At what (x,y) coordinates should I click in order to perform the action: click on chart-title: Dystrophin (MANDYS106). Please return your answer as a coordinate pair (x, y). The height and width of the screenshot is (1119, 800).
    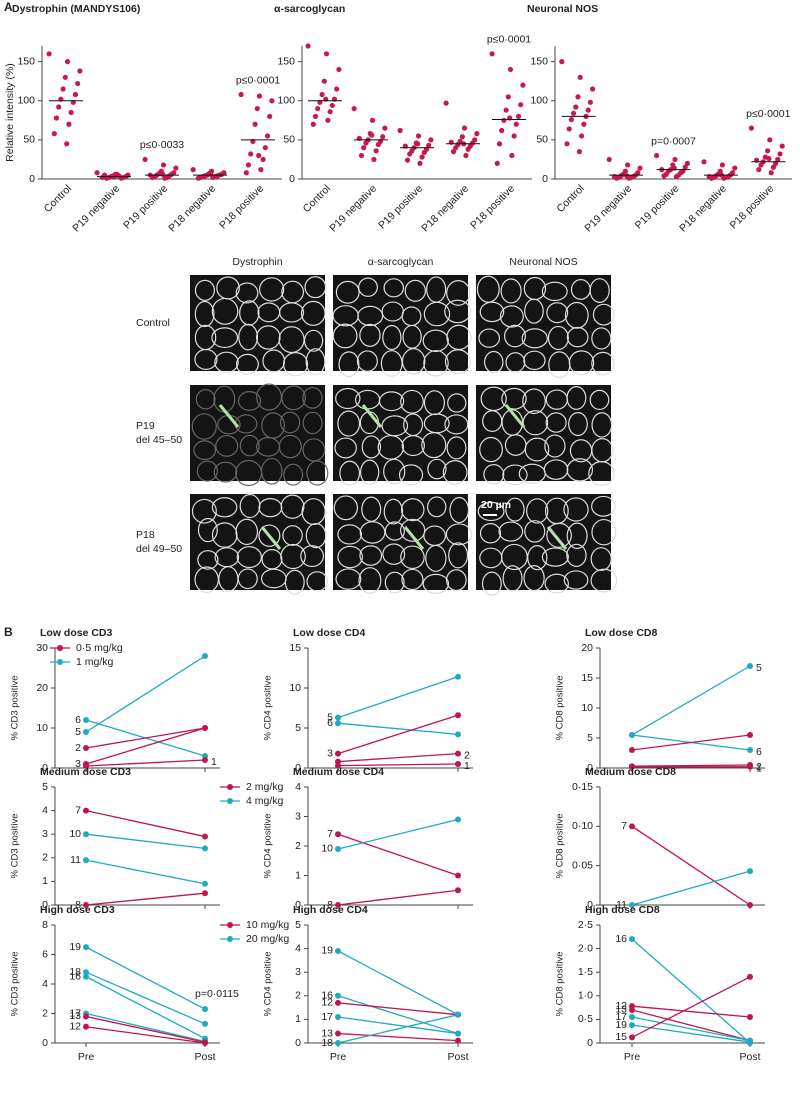
    Looking at the image, I should click on (76, 9).